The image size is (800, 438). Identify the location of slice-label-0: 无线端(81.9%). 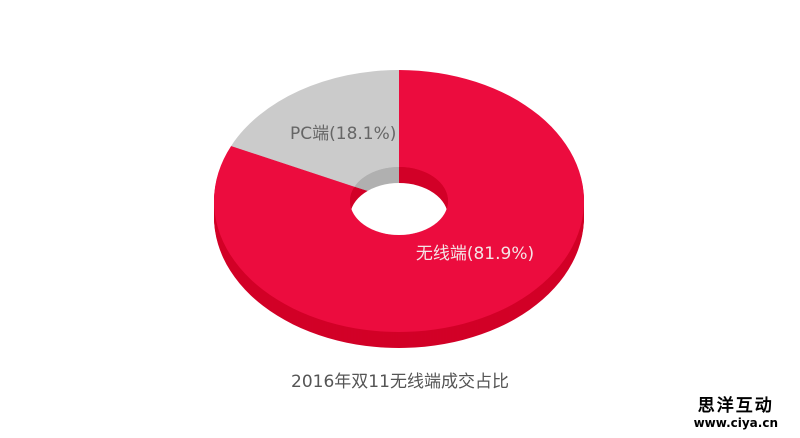
(475, 254).